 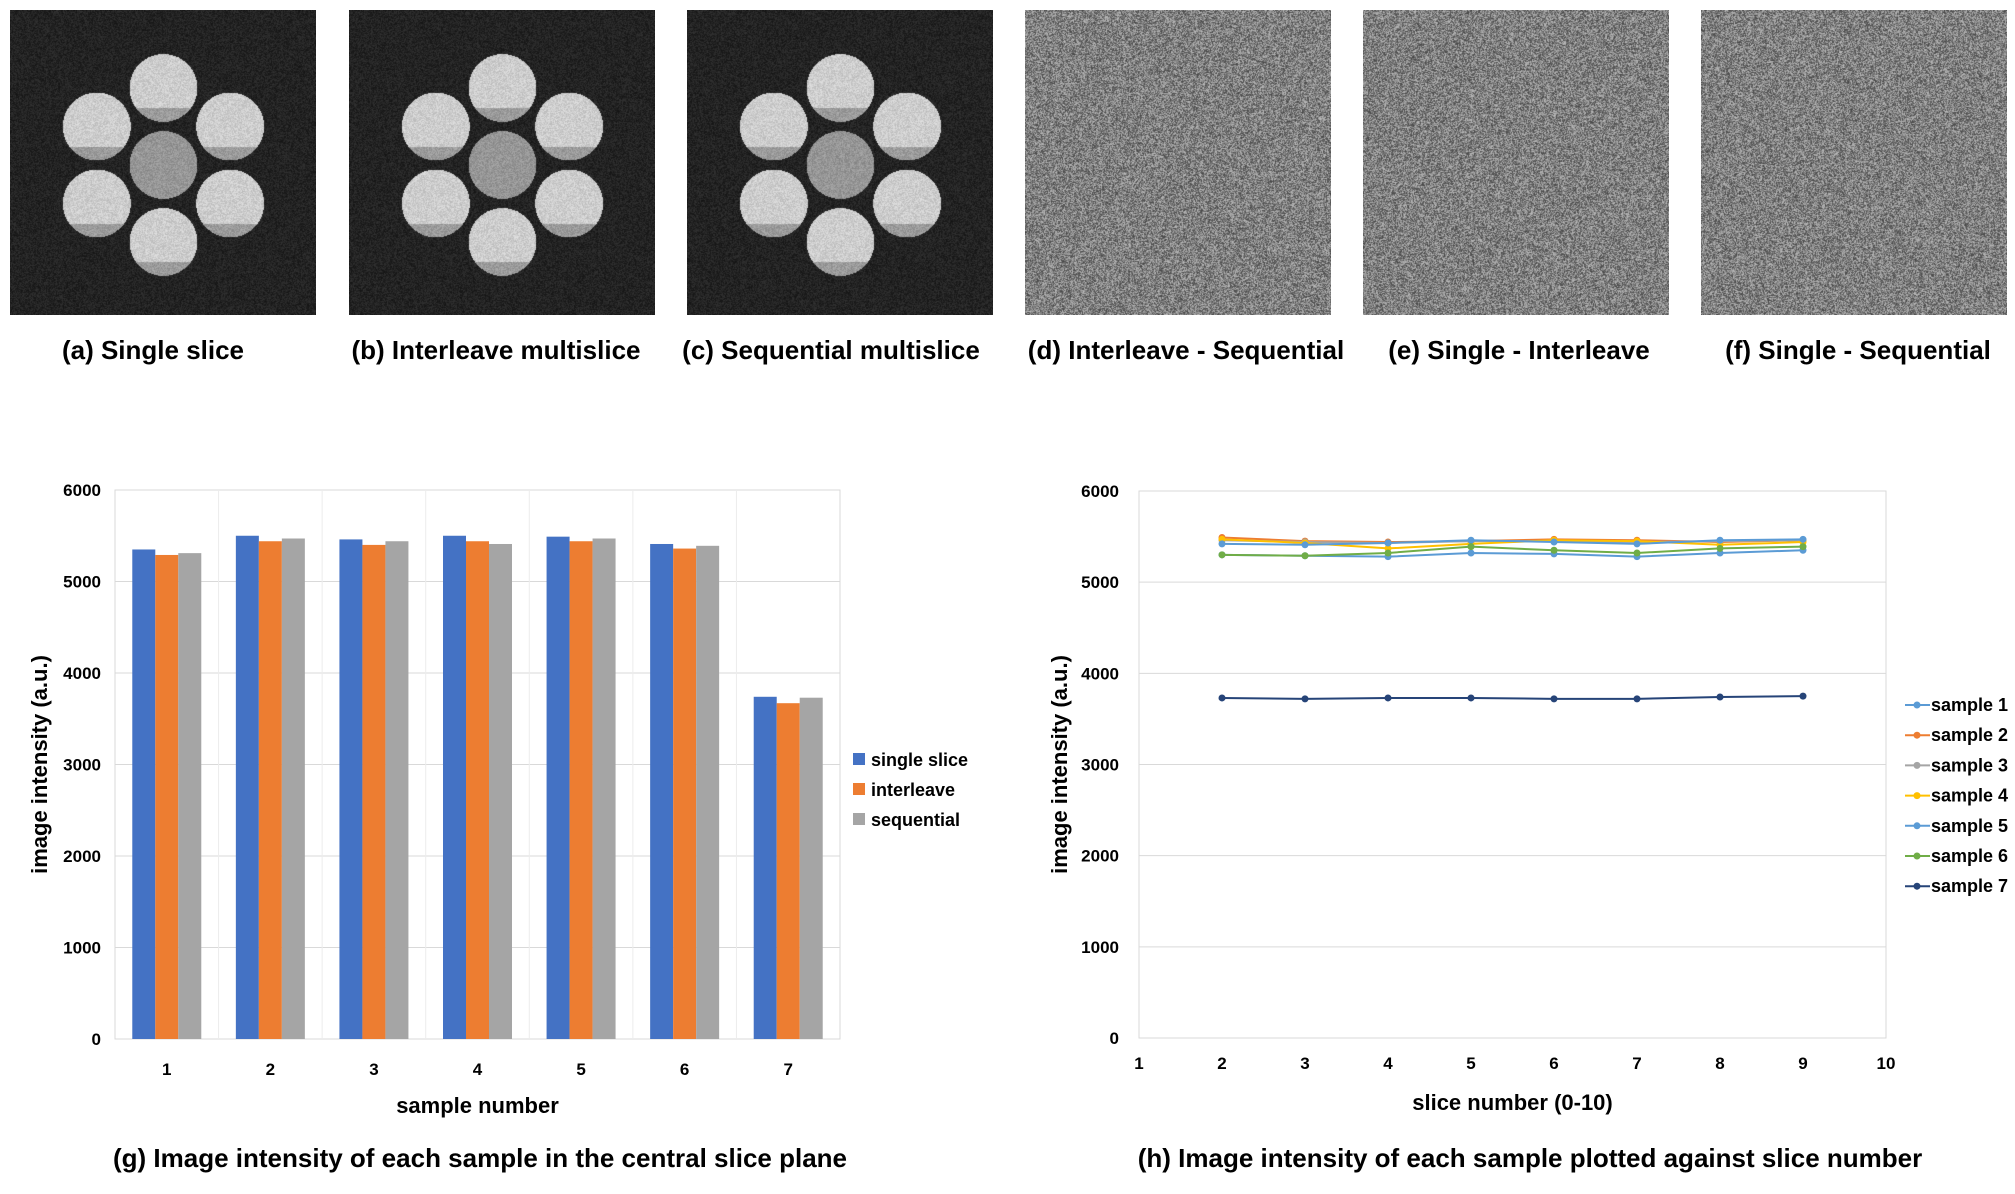 What do you see at coordinates (915, 820) in the screenshot?
I see `legend-label: sequential` at bounding box center [915, 820].